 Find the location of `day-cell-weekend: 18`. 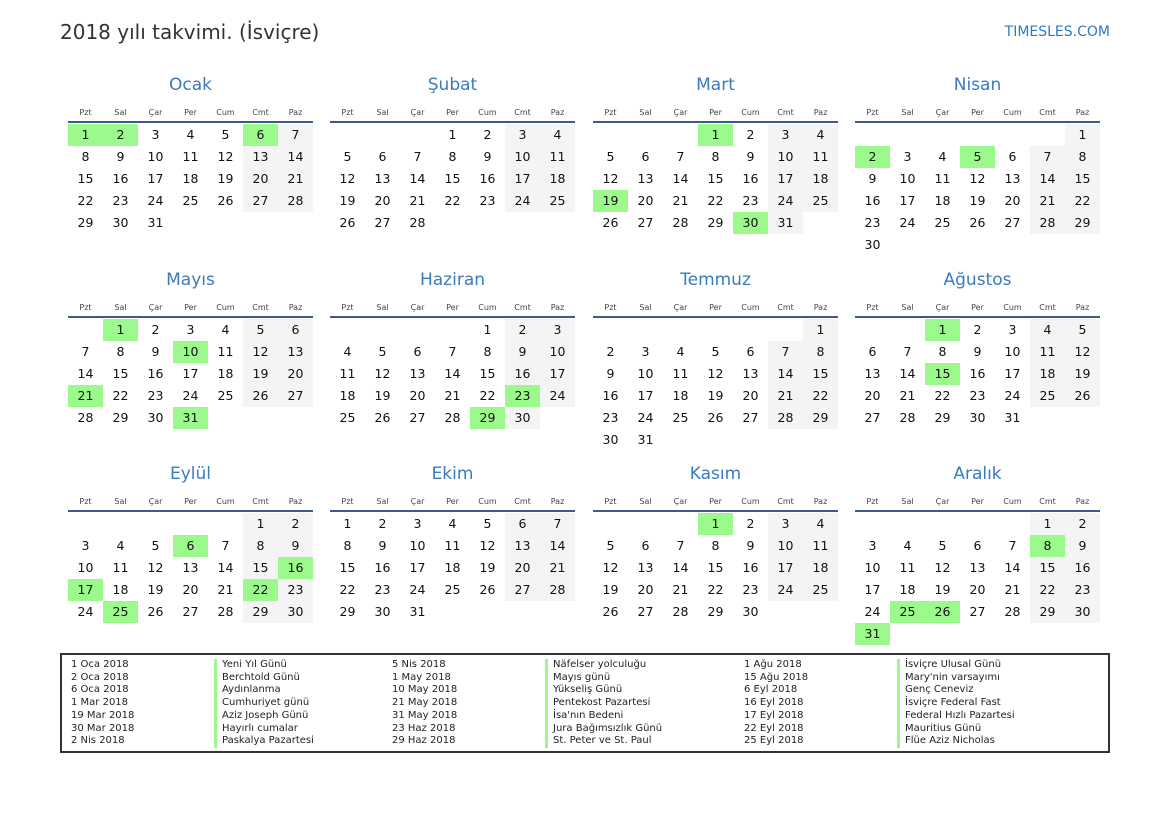

day-cell-weekend: 18 is located at coordinates (557, 179).